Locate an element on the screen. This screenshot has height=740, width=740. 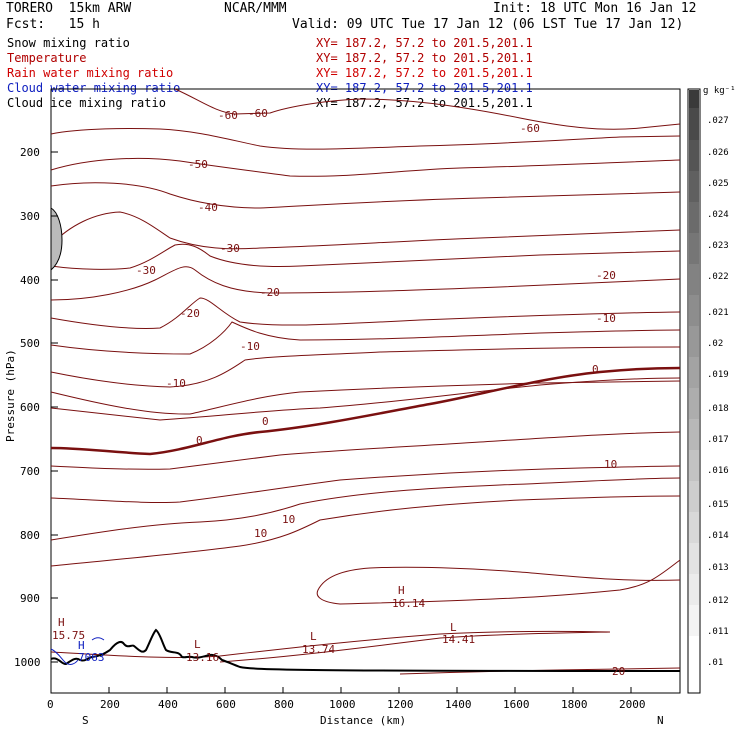
colorbar-label: .017 is located at coordinates (718, 440).